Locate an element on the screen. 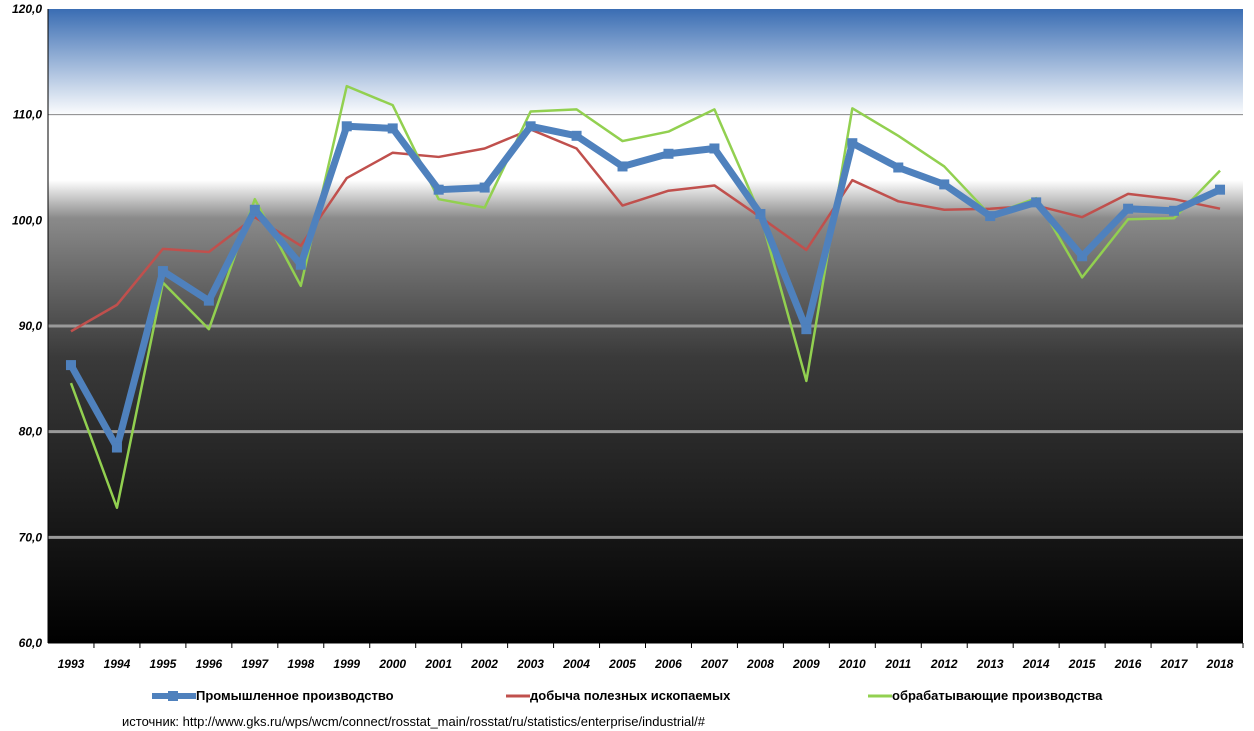  y-tick-label: 90,0 is located at coordinates (31, 326).